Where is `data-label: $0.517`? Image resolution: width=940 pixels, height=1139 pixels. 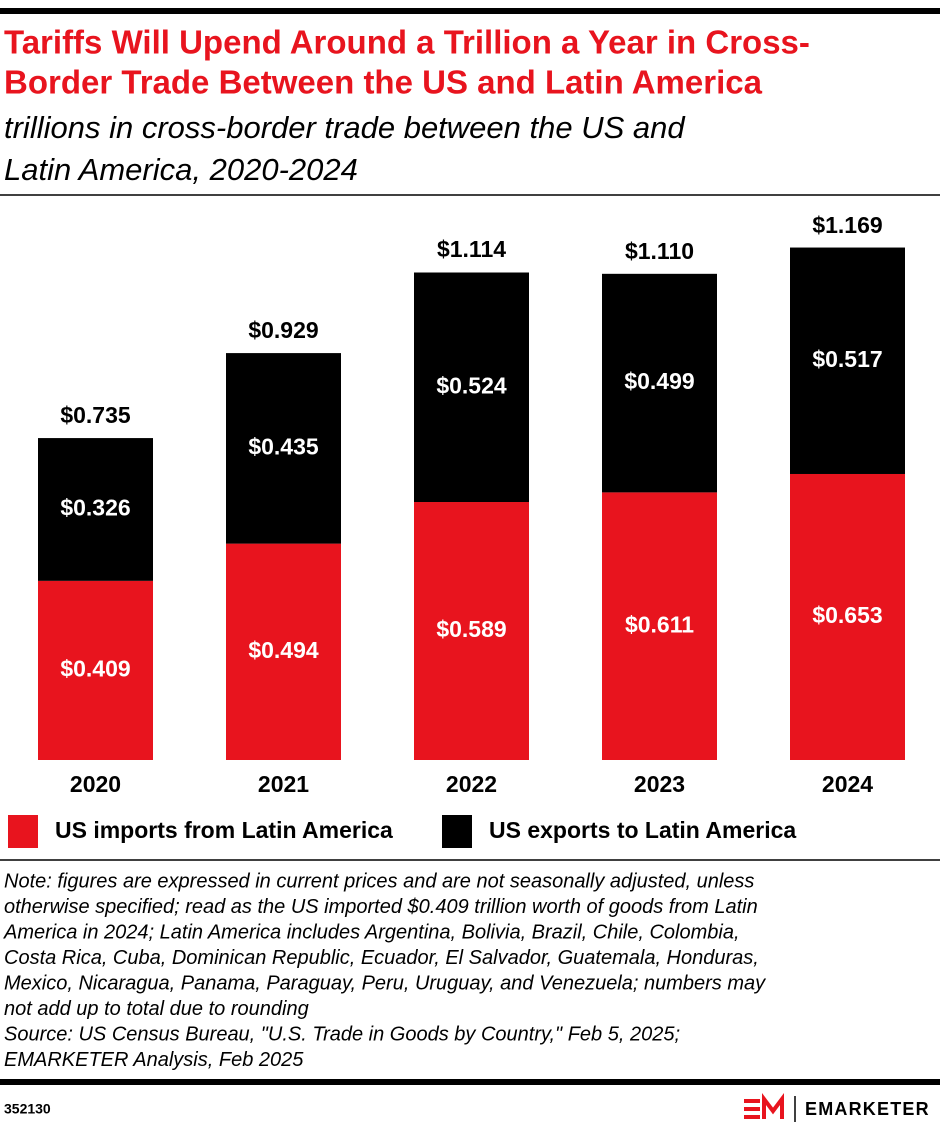 data-label: $0.517 is located at coordinates (847, 359).